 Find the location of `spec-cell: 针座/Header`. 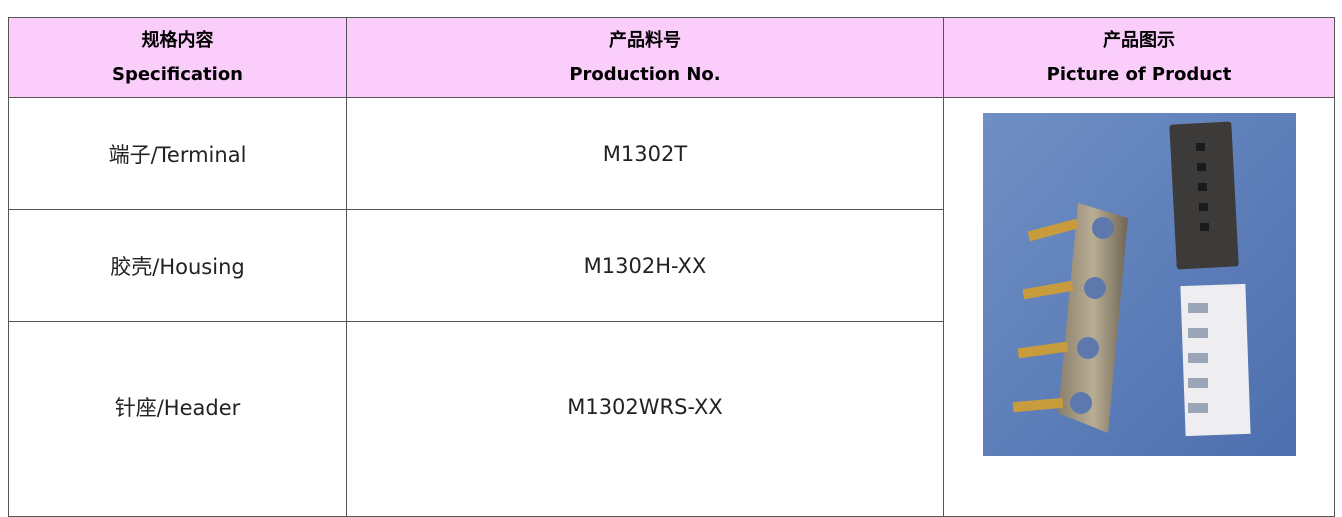

spec-cell: 针座/Header is located at coordinates (177, 419).